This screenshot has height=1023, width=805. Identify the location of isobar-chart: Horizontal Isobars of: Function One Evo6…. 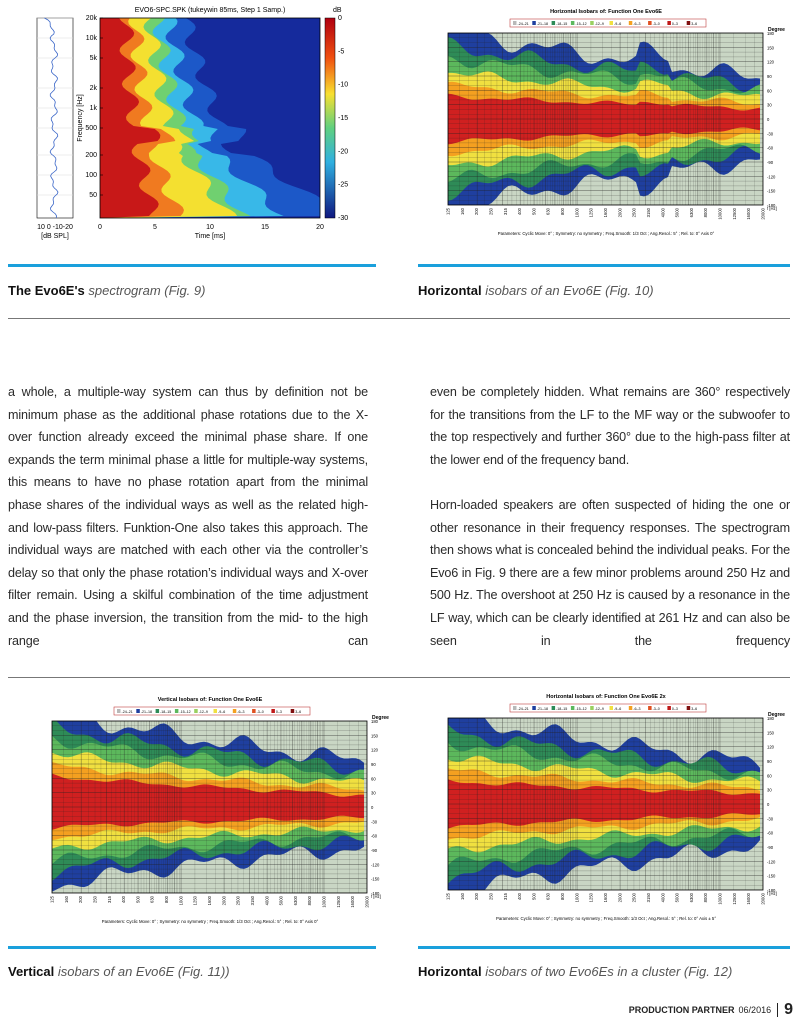
(616, 807).